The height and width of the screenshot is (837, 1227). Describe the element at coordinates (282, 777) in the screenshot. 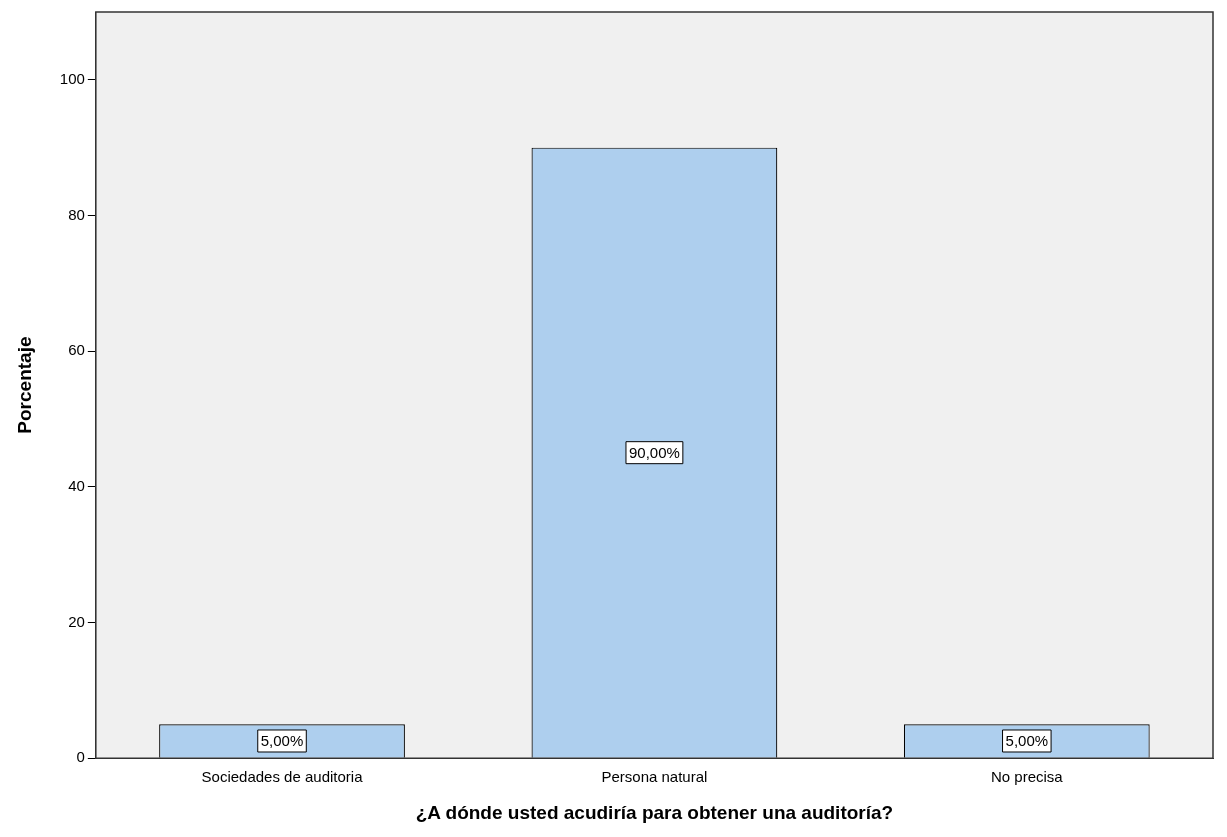

I see `x-tick-label: Sociedades de auditoria` at that location.